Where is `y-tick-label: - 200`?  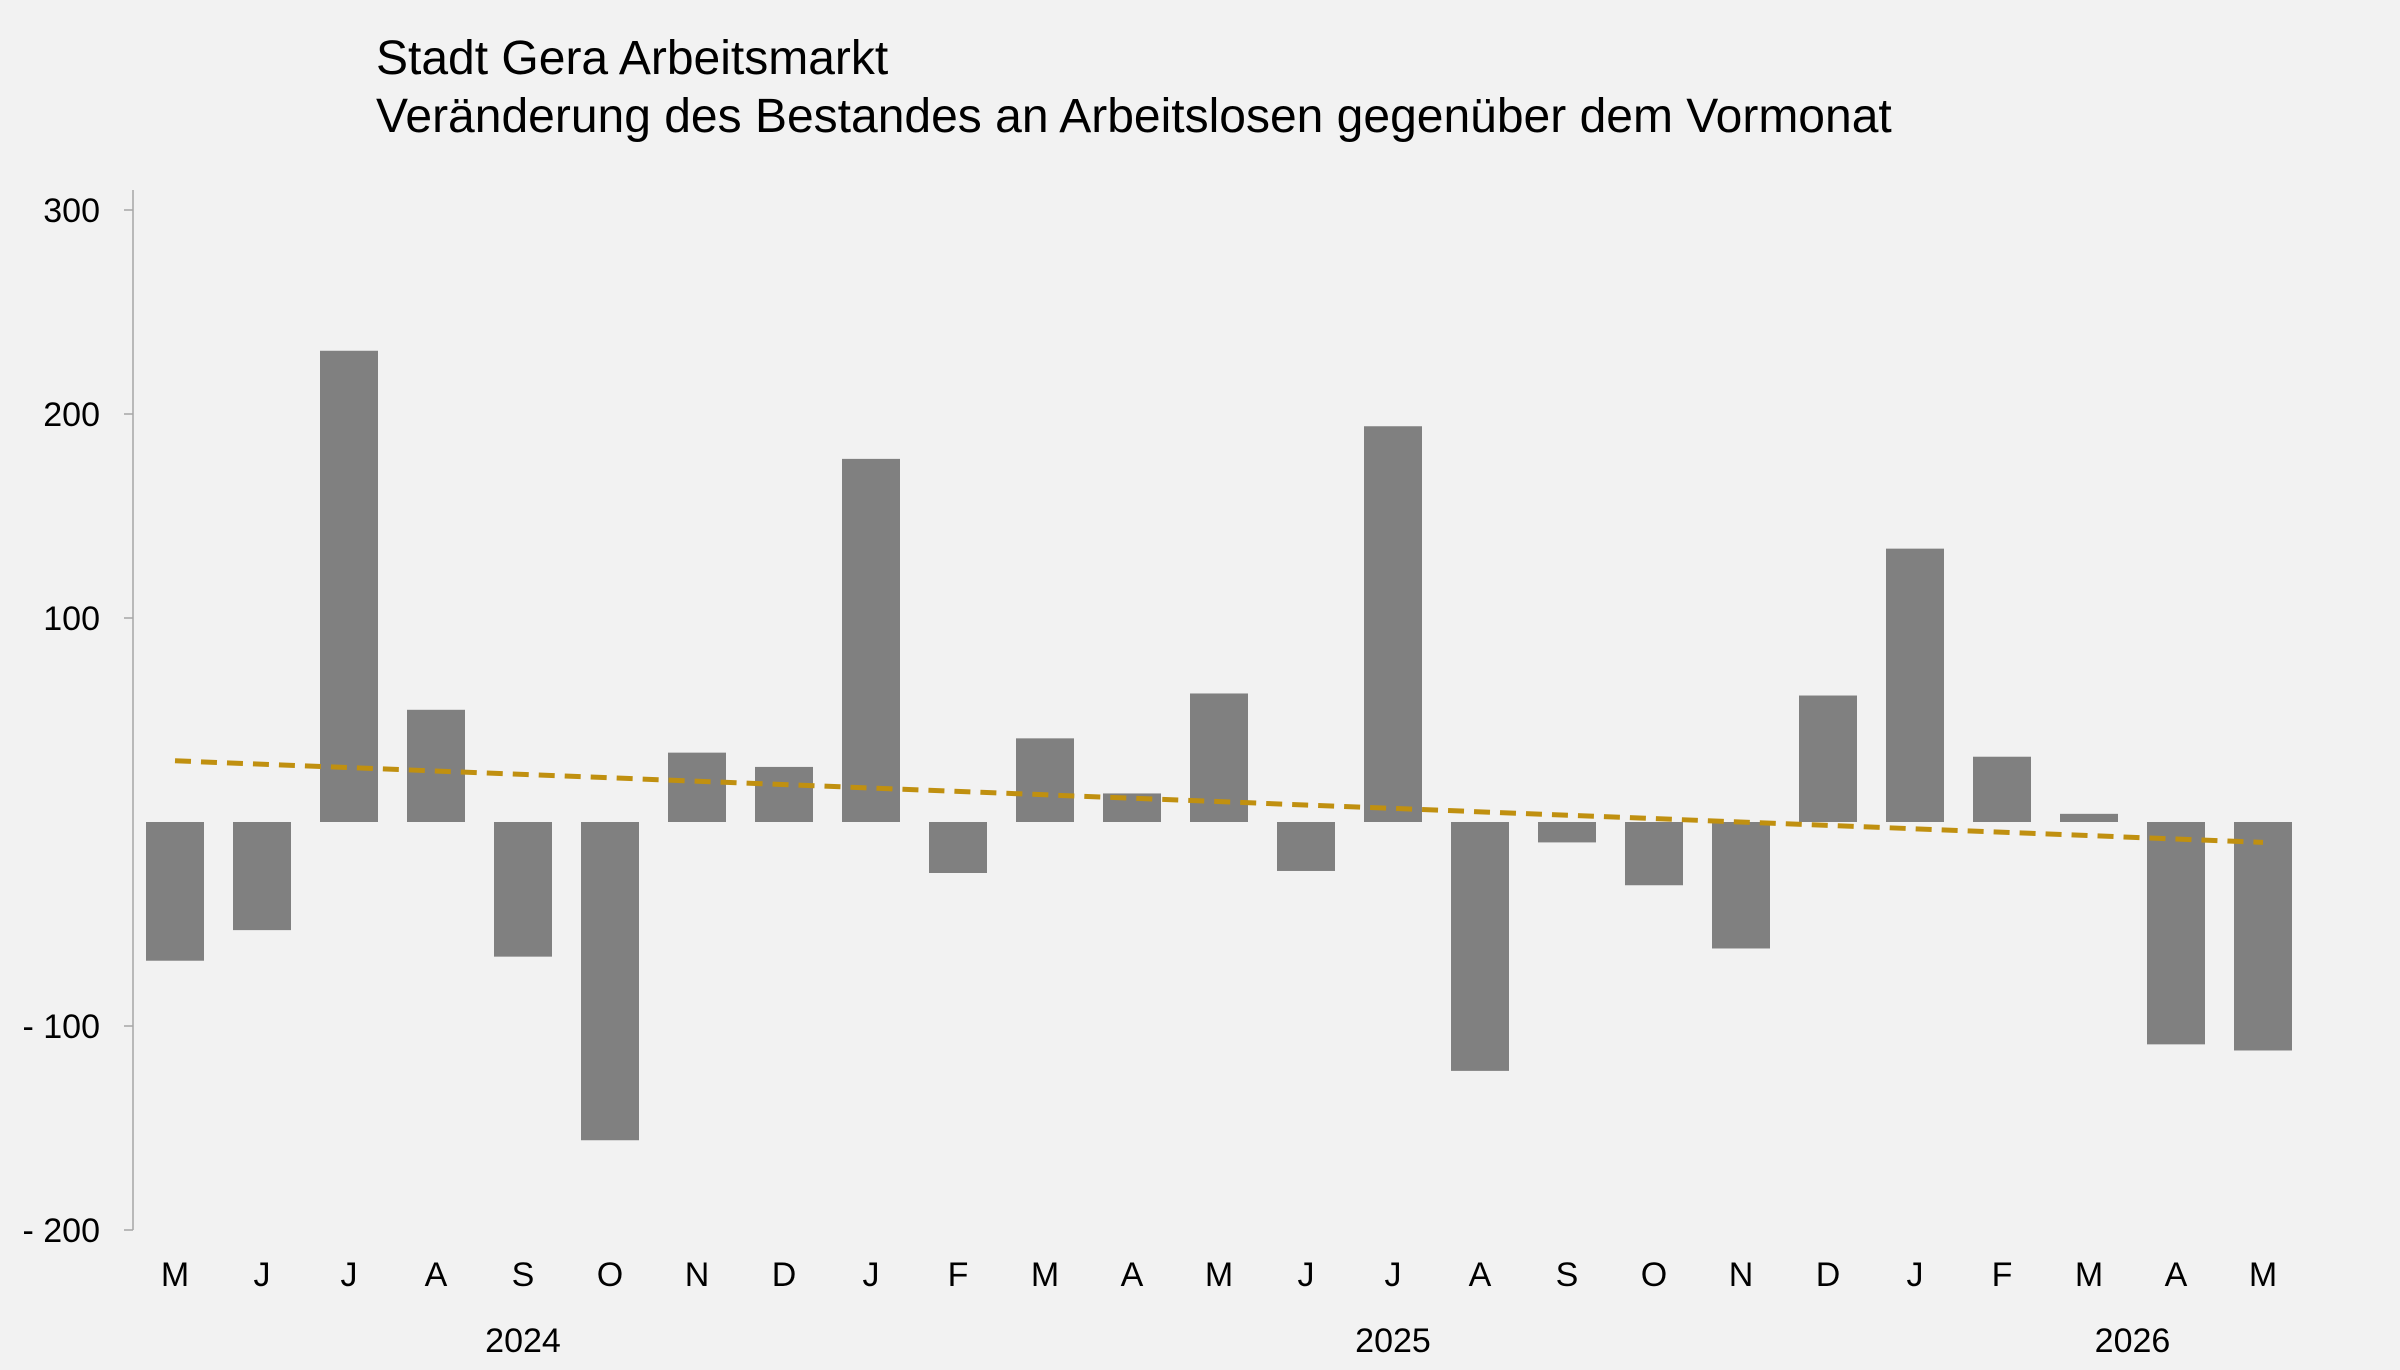 y-tick-label: - 200 is located at coordinates (62, 1231).